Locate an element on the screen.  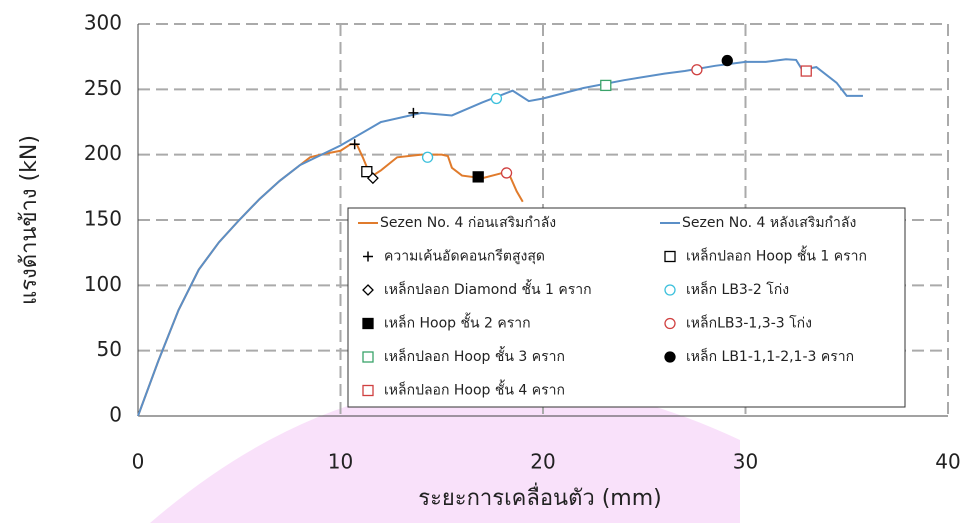
x-axis-label: ระยะการเคลื่อนตัว (mm) is located at coordinates (539, 496).